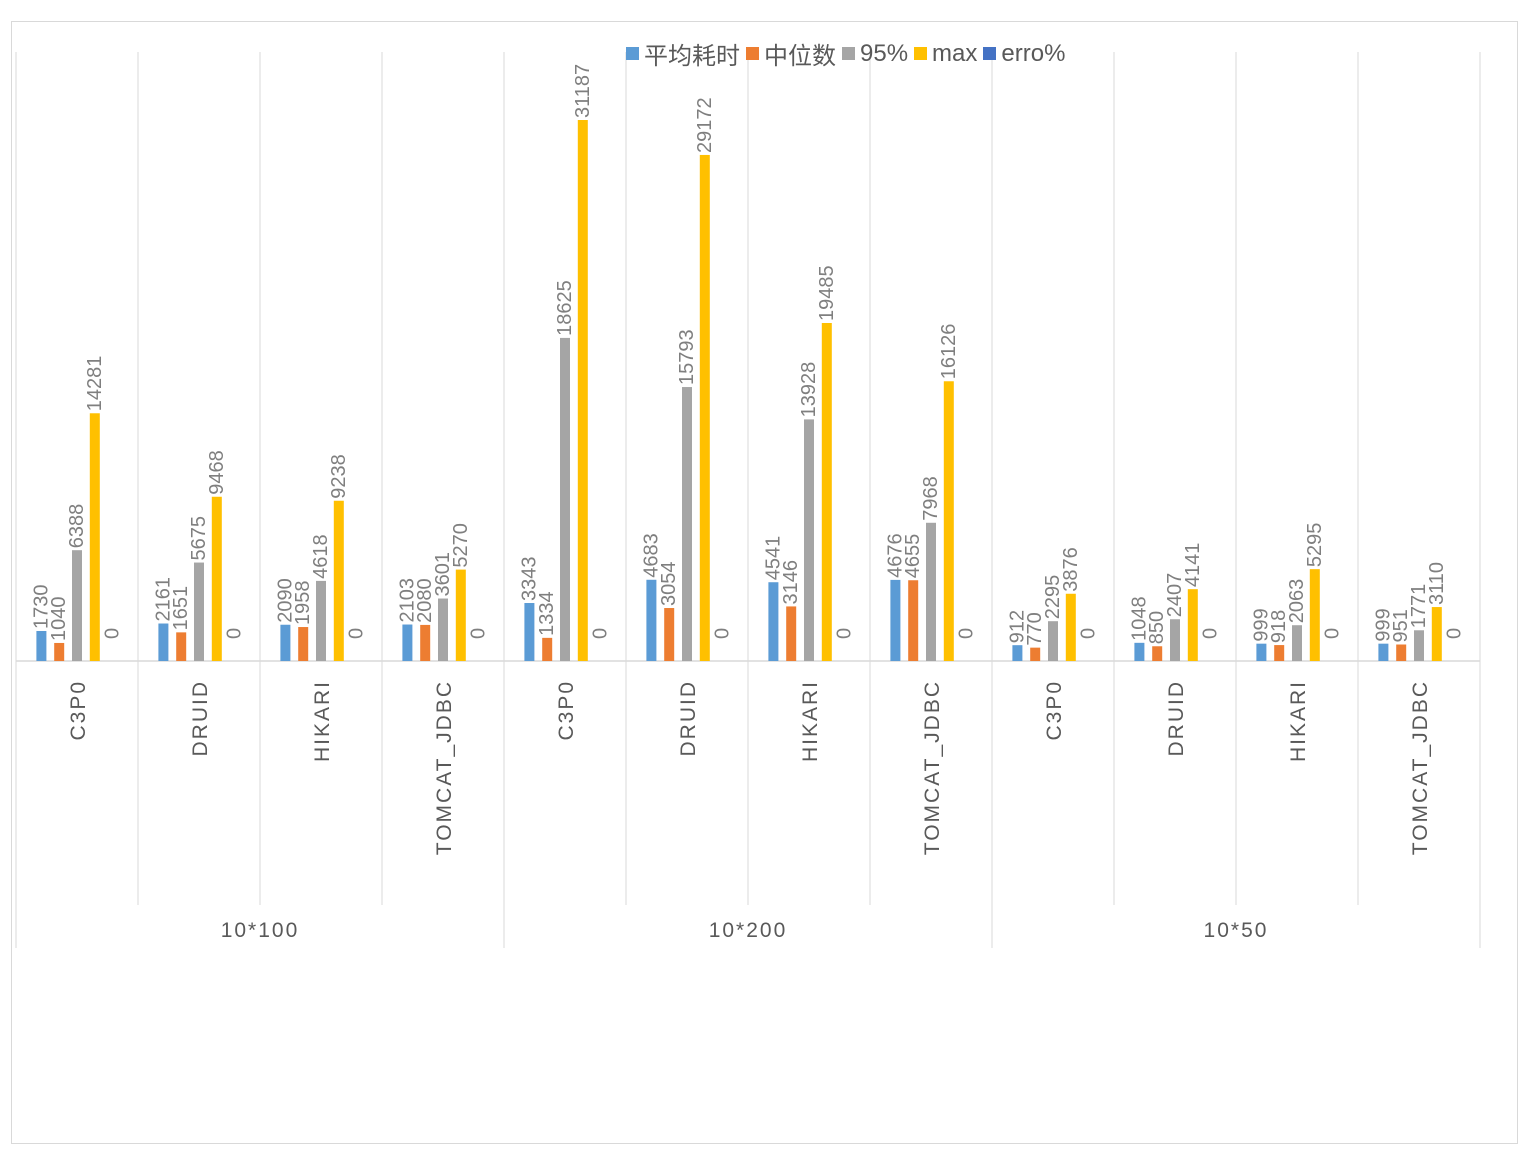 The height and width of the screenshot is (1156, 1518). I want to click on group-label: 10*50, so click(1236, 930).